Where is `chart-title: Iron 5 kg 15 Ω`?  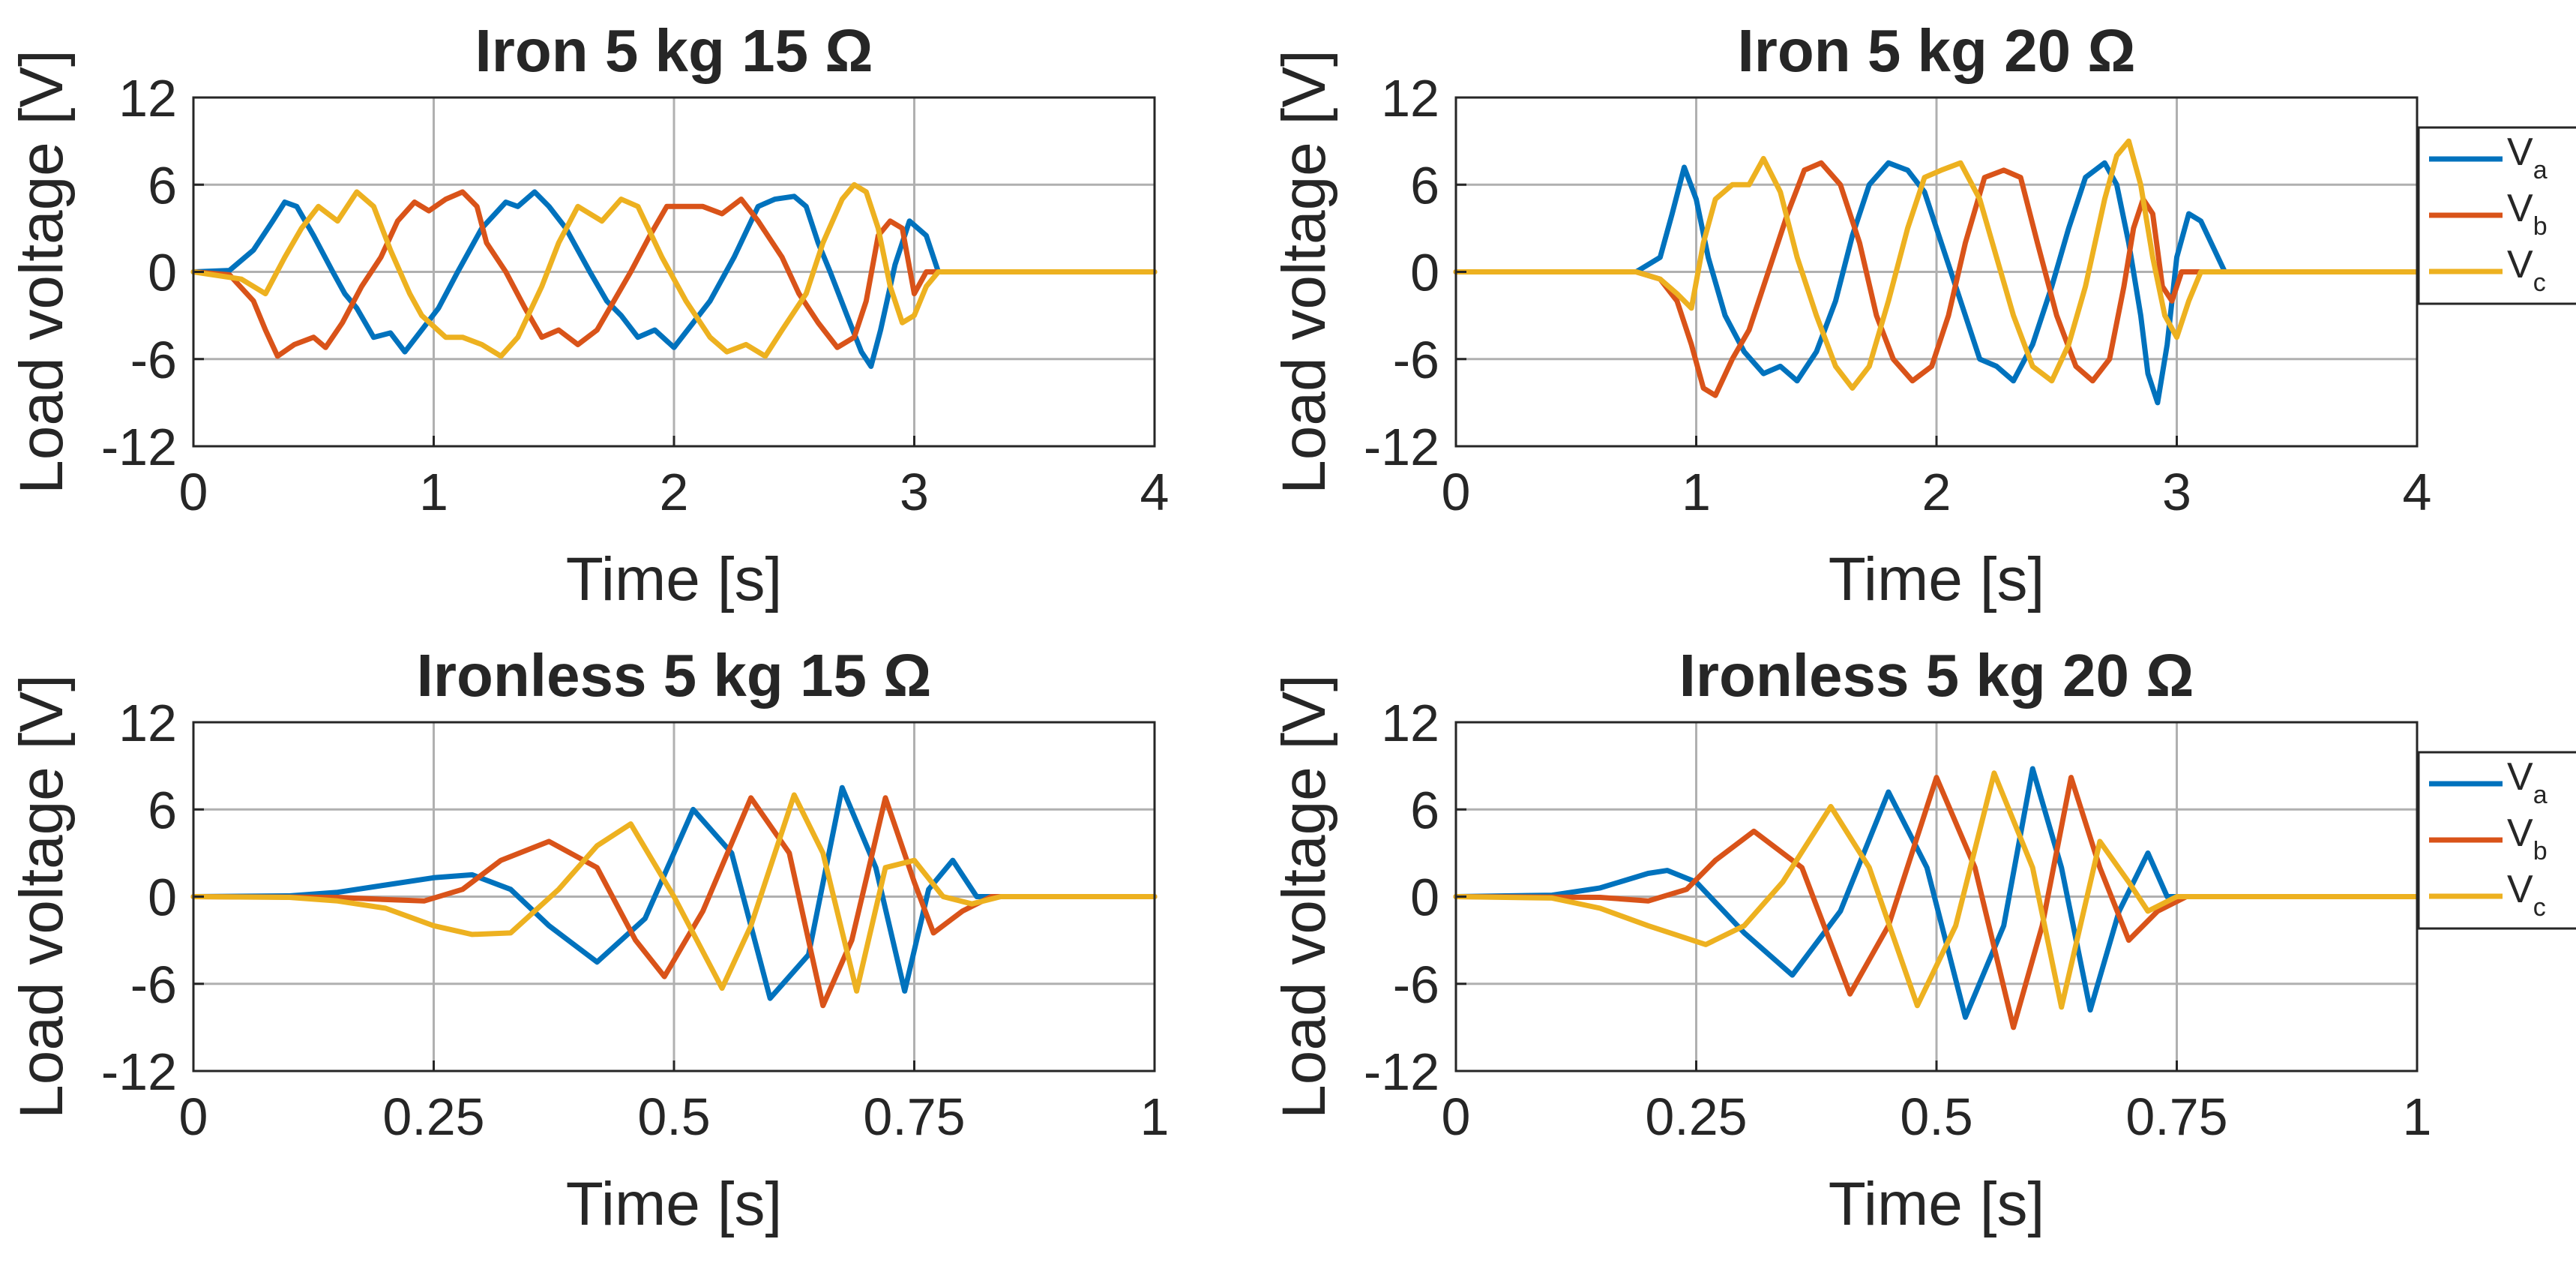 chart-title: Iron 5 kg 15 Ω is located at coordinates (674, 50).